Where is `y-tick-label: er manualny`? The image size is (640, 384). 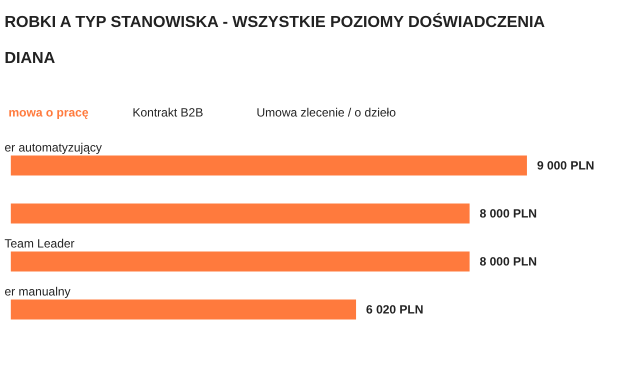
y-tick-label: er manualny is located at coordinates (37, 291).